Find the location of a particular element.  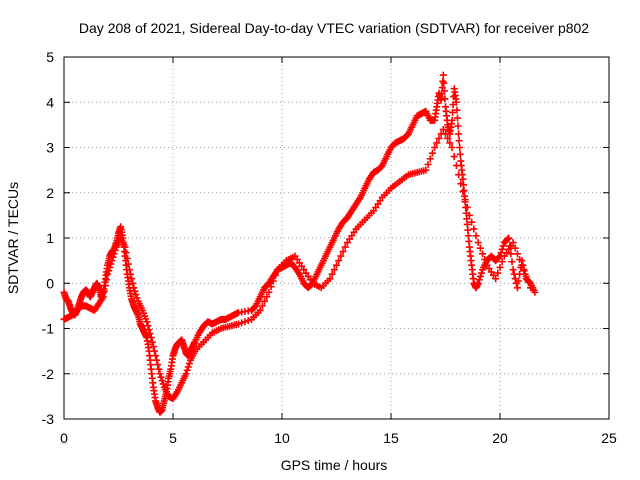

x-tick-label: 0 is located at coordinates (64, 438).